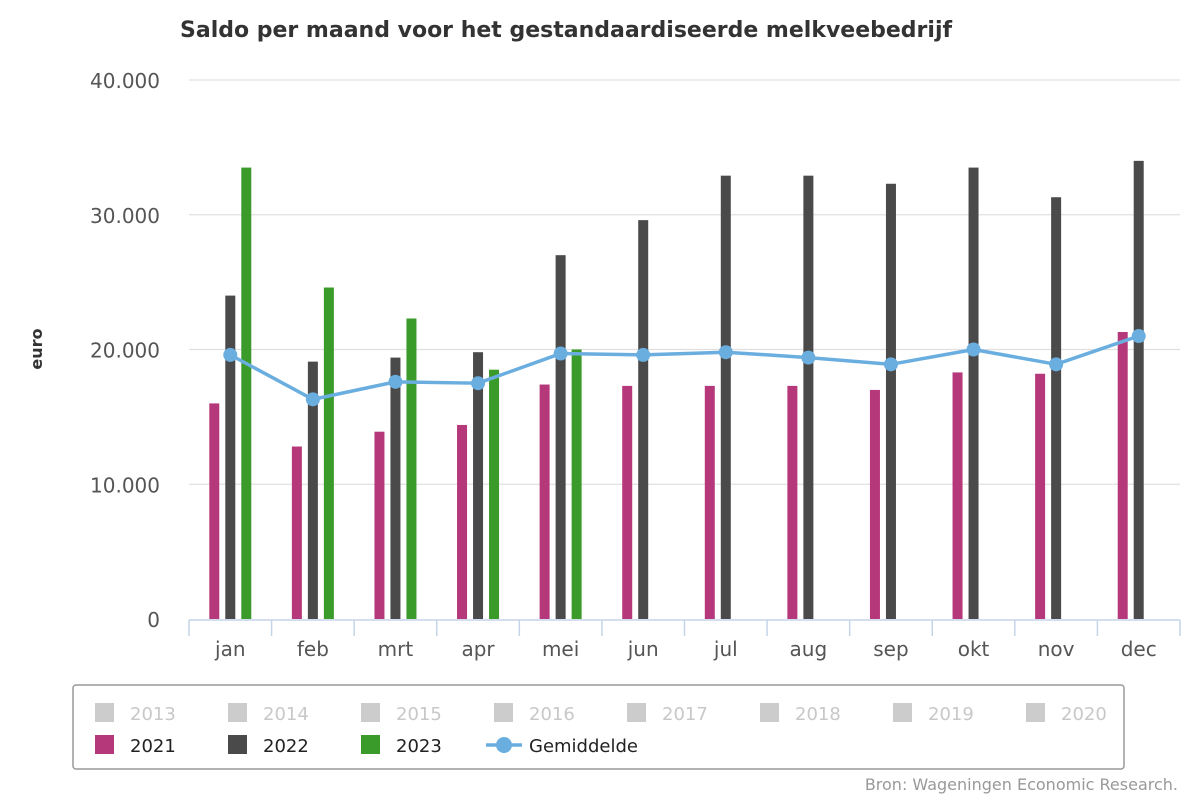 This screenshot has width=1200, height=800. Describe the element at coordinates (1021, 784) in the screenshot. I see `source-note: Bron: Wageningen Economic Research.` at that location.